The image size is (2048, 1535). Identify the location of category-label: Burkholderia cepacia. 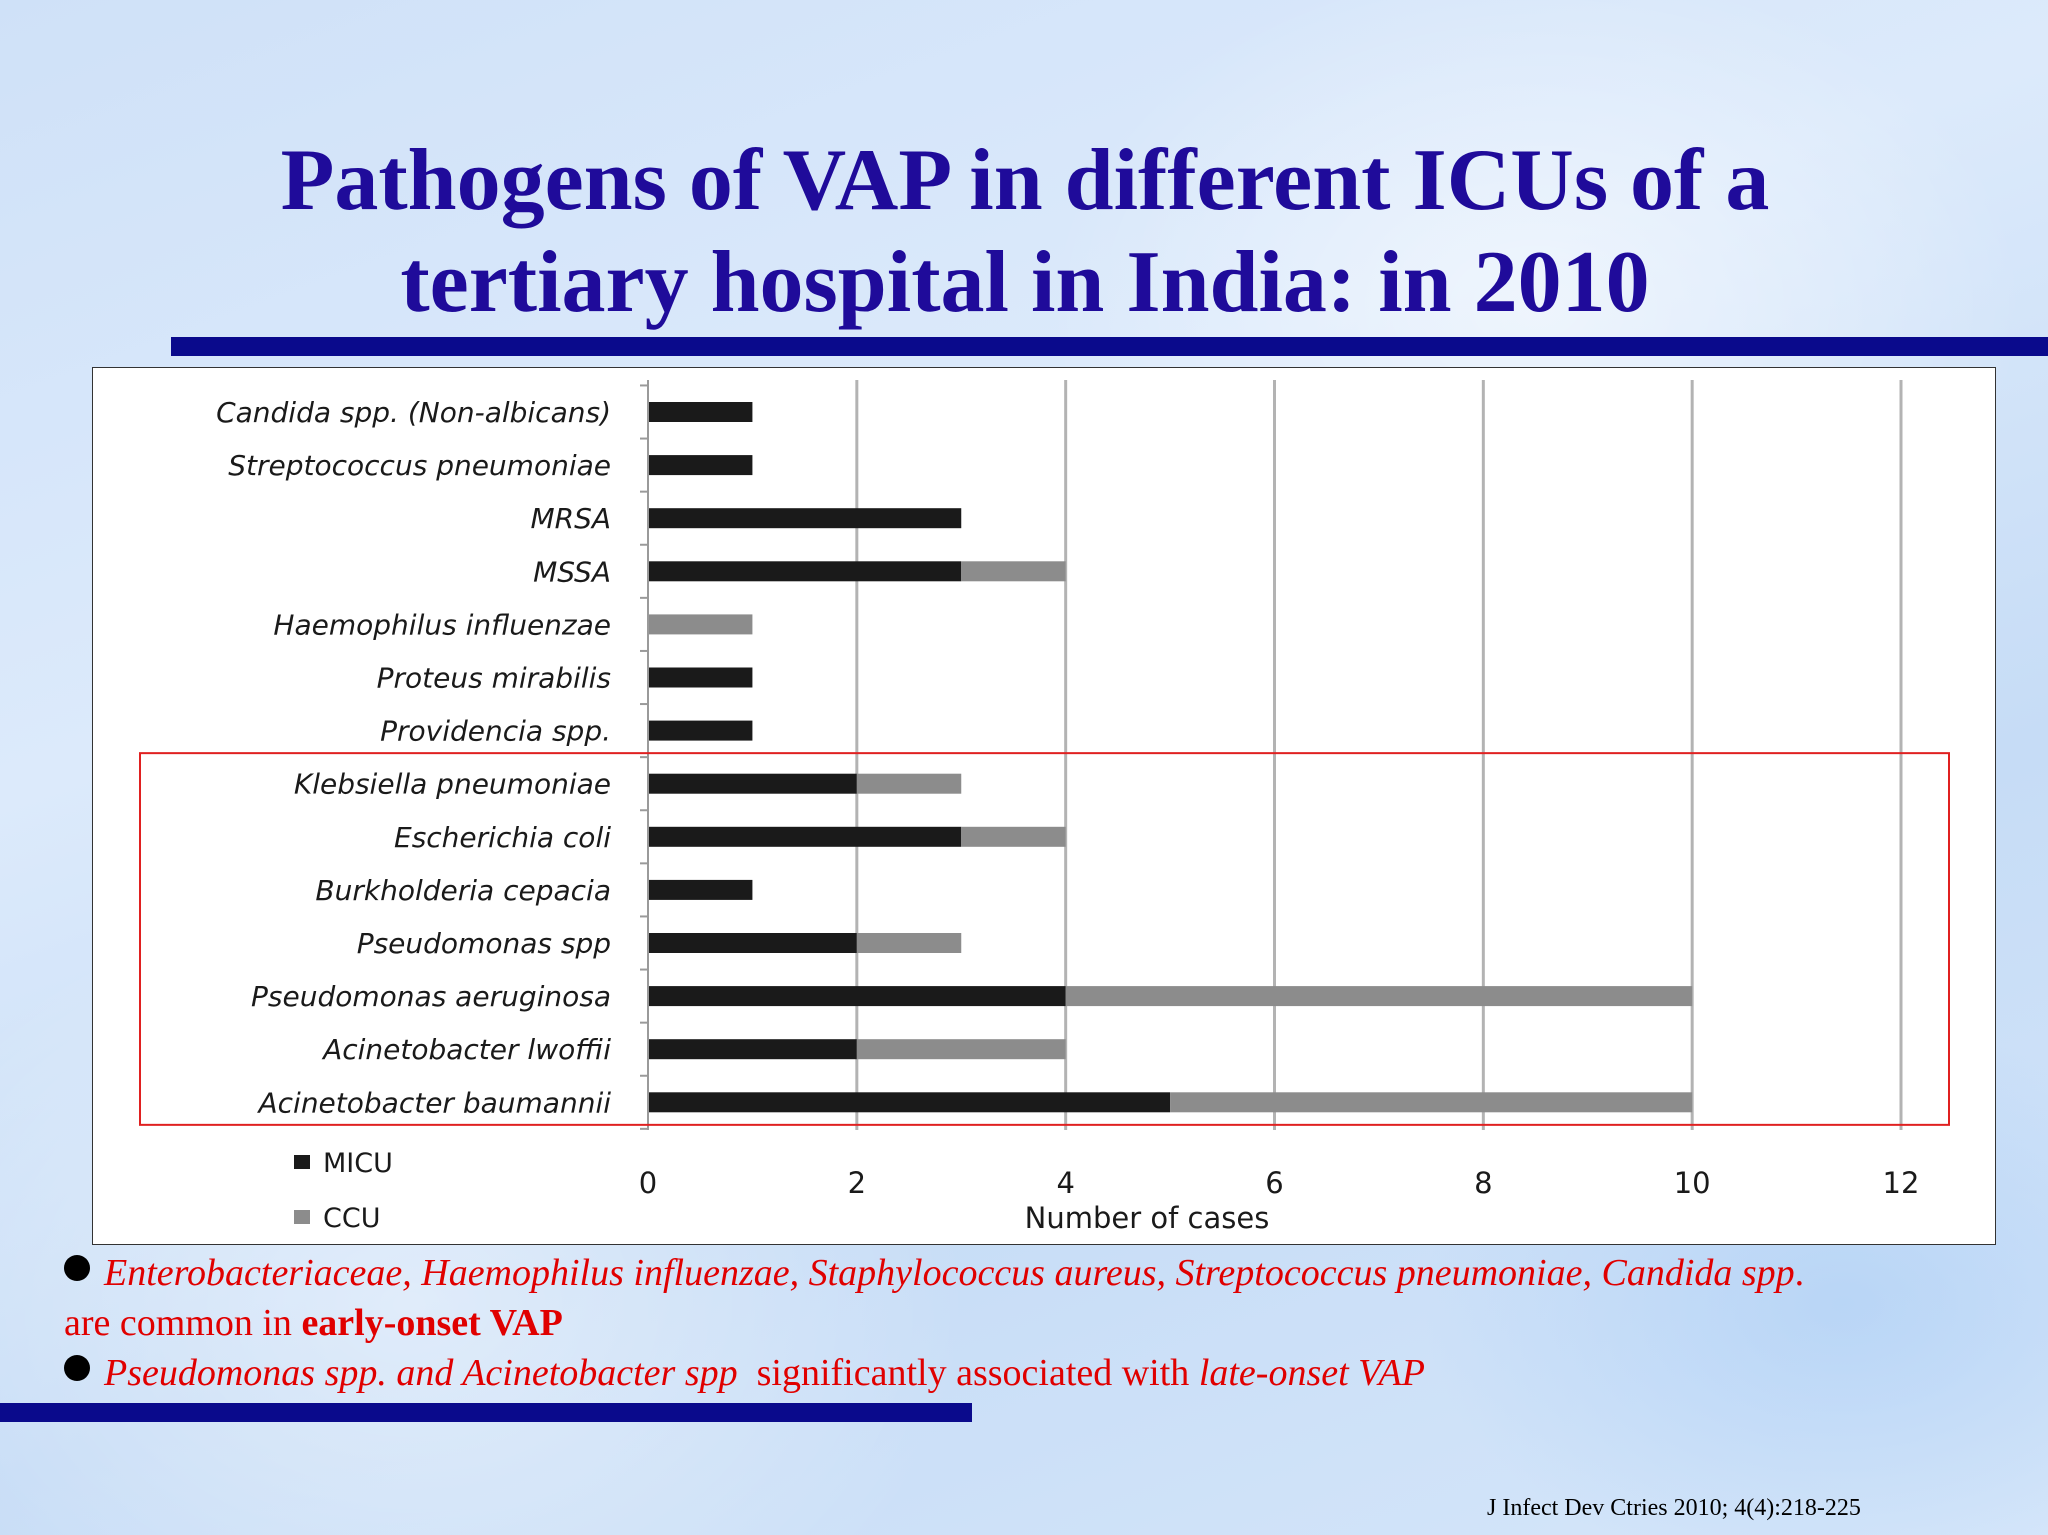
(463, 890).